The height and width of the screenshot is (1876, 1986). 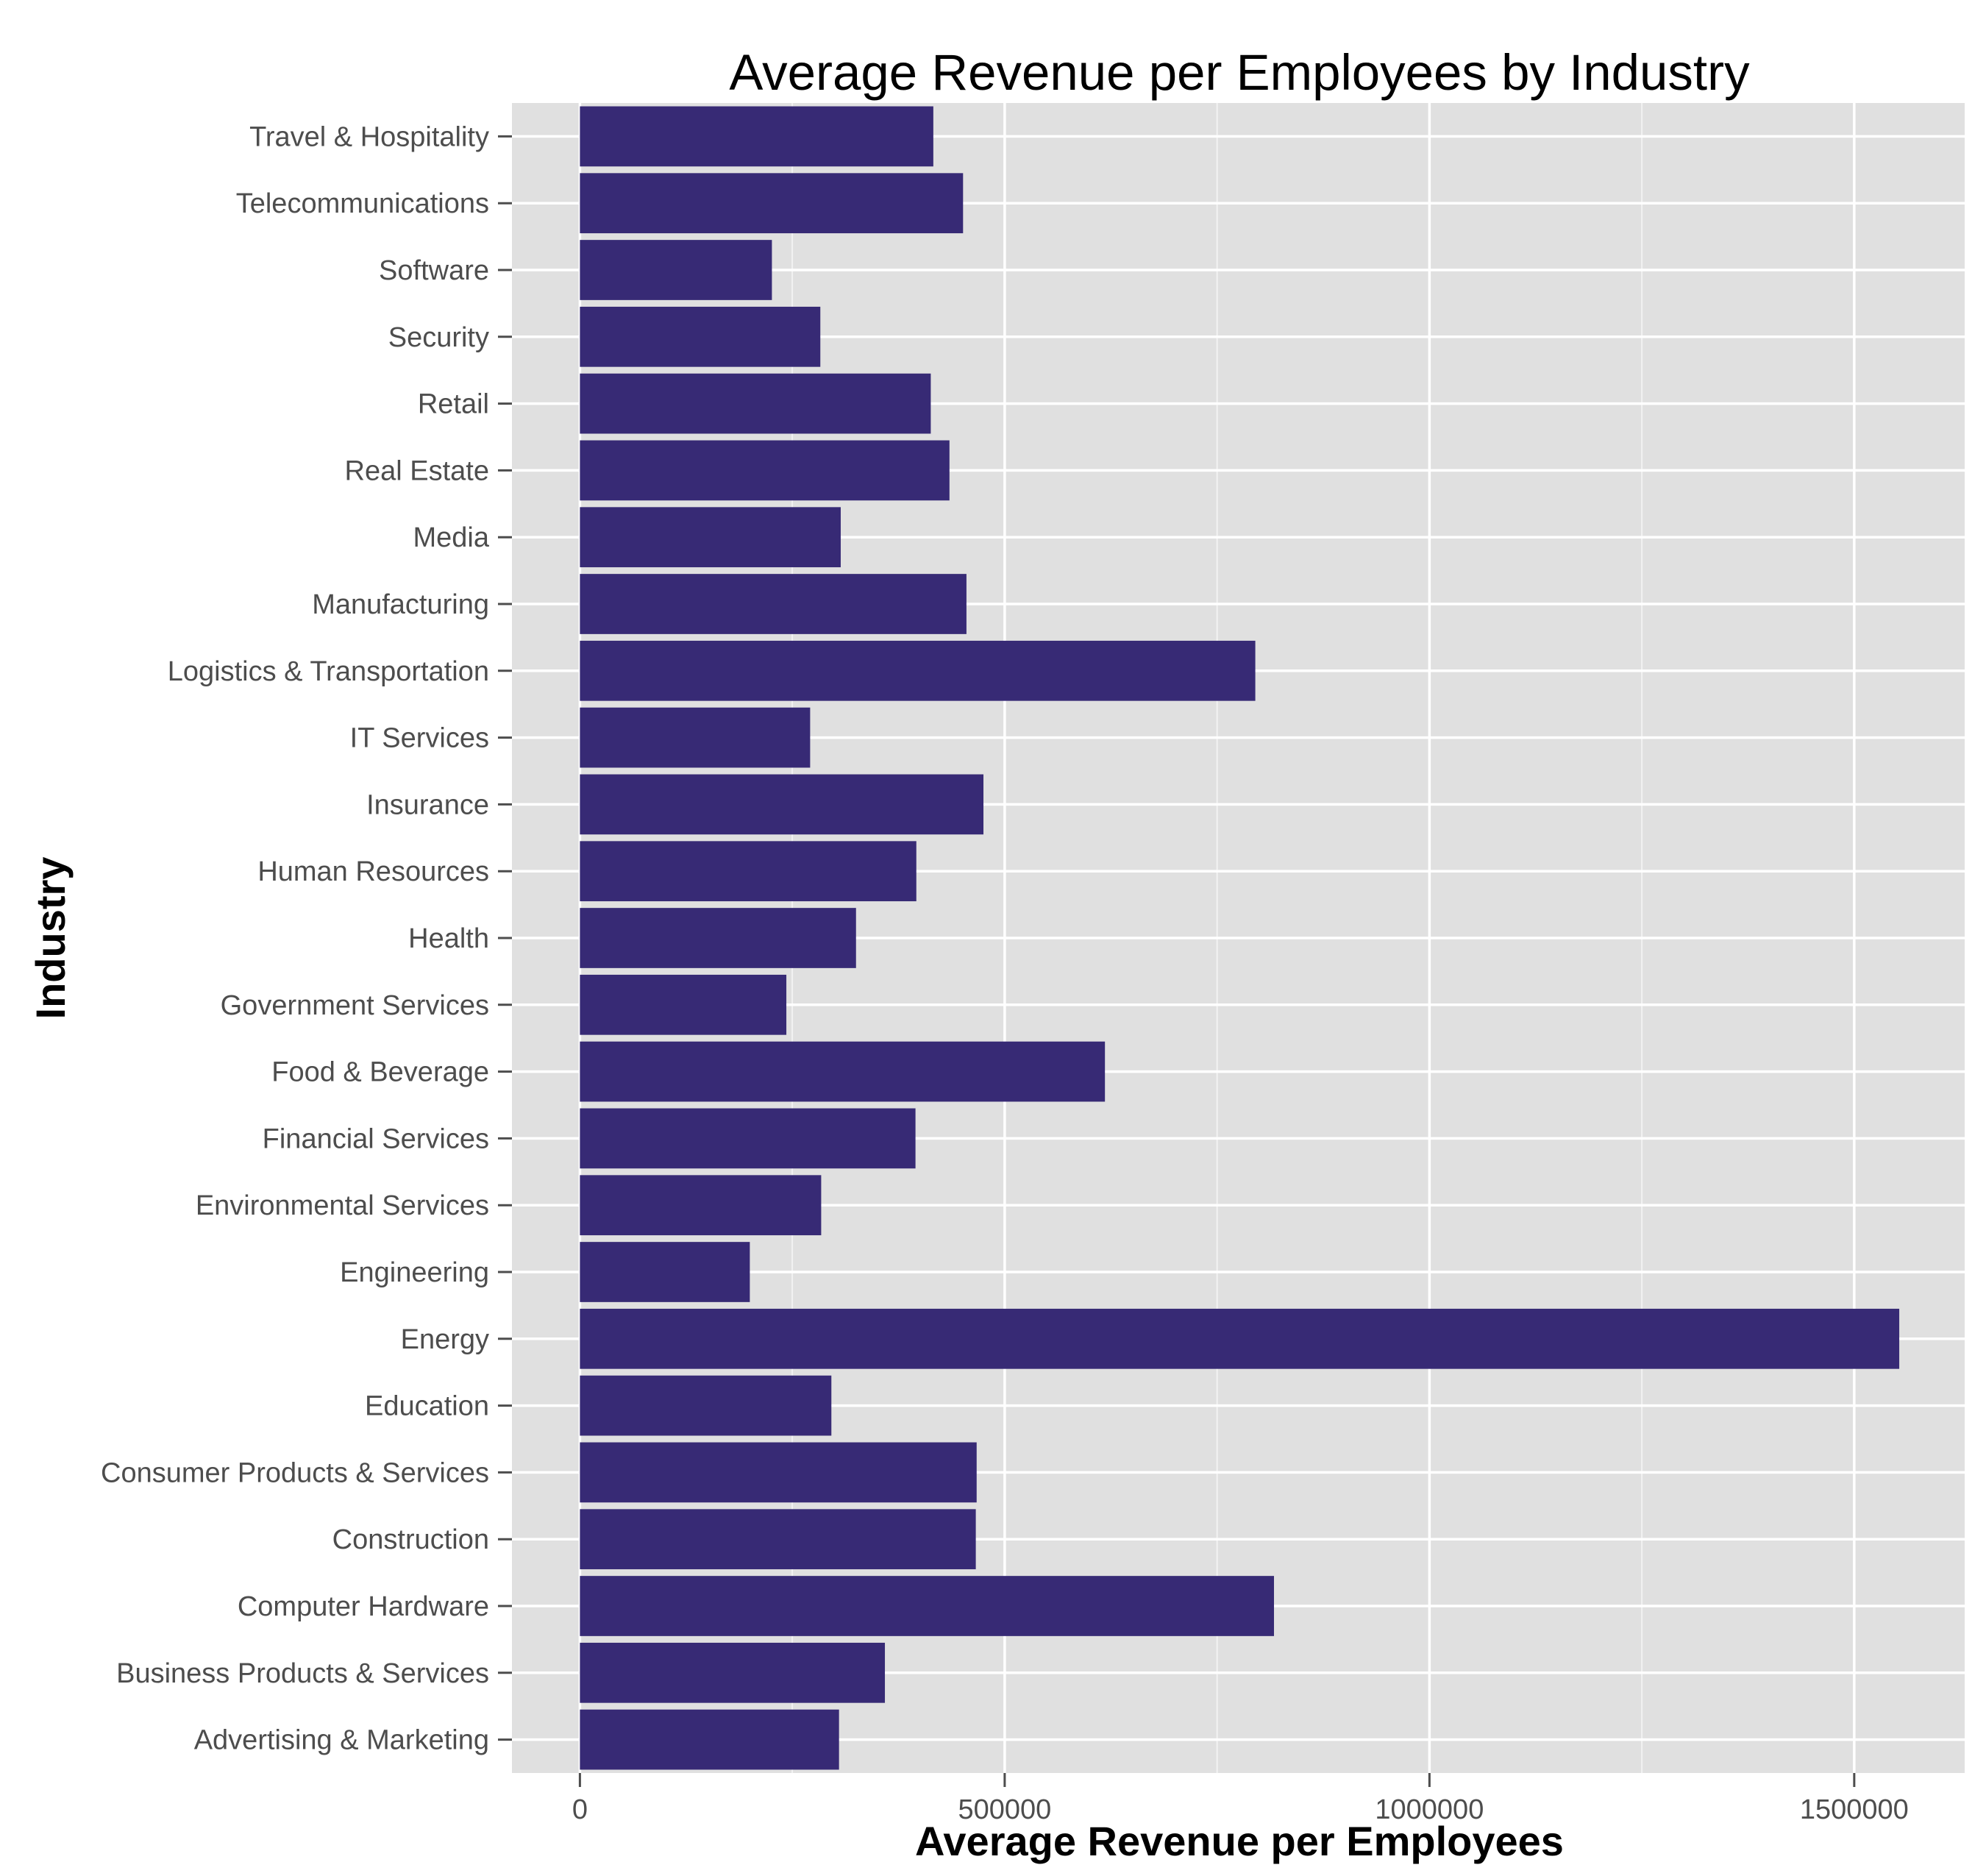 What do you see at coordinates (328, 671) in the screenshot?
I see `y-tick-label: Logistics & Transportation` at bounding box center [328, 671].